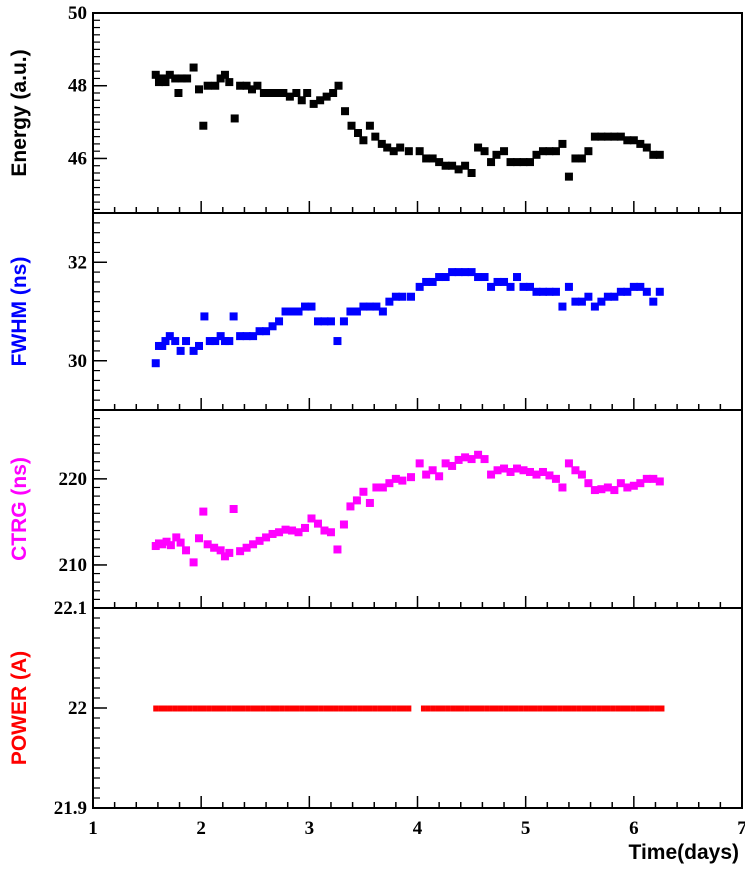 This screenshot has height=872, width=745. Describe the element at coordinates (77, 86) in the screenshot. I see `y-tick-label: 48` at that location.